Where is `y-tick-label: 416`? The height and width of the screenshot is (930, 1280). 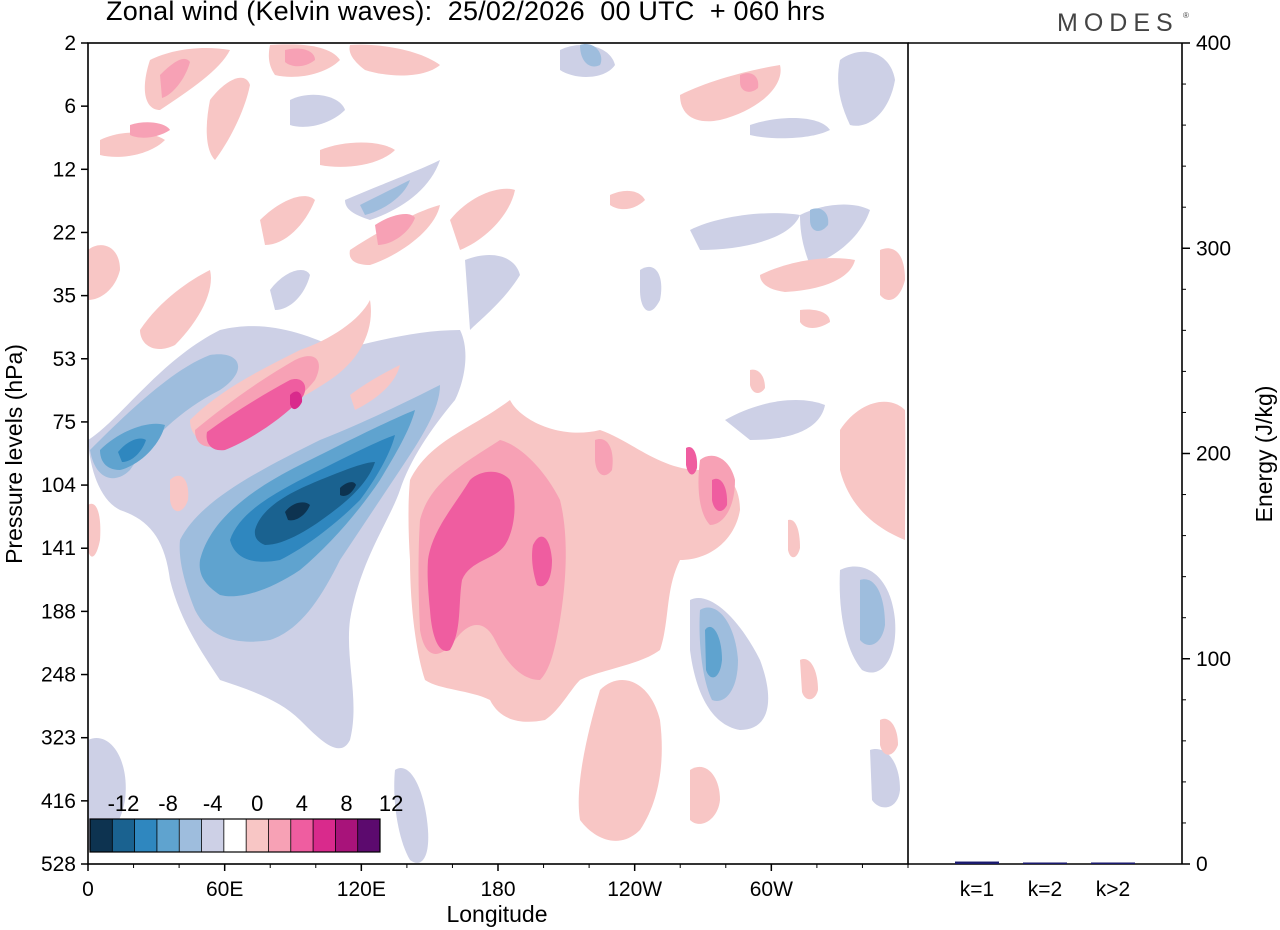
y-tick-label: 416 is located at coordinates (58, 801).